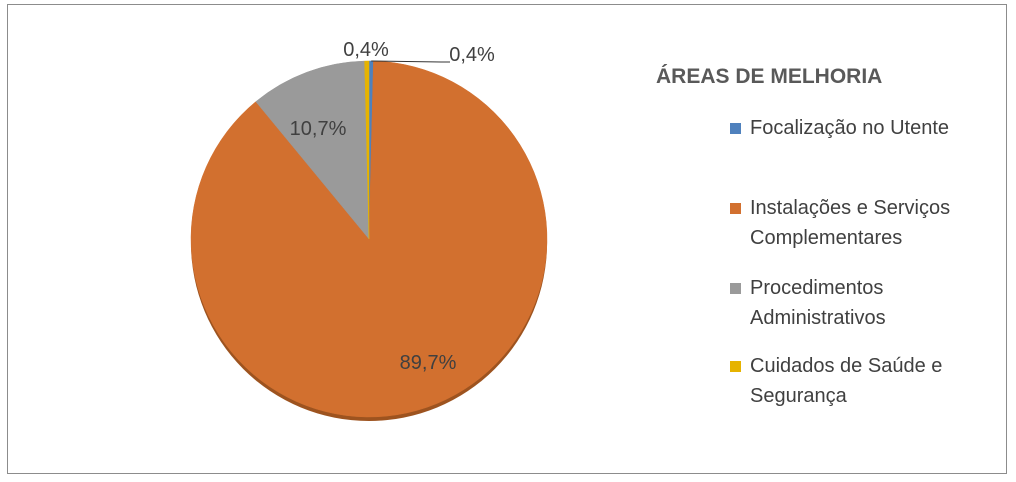 The image size is (1016, 482). I want to click on legend-label-3: Cuidados de Saúde e Segurança, so click(880, 381).